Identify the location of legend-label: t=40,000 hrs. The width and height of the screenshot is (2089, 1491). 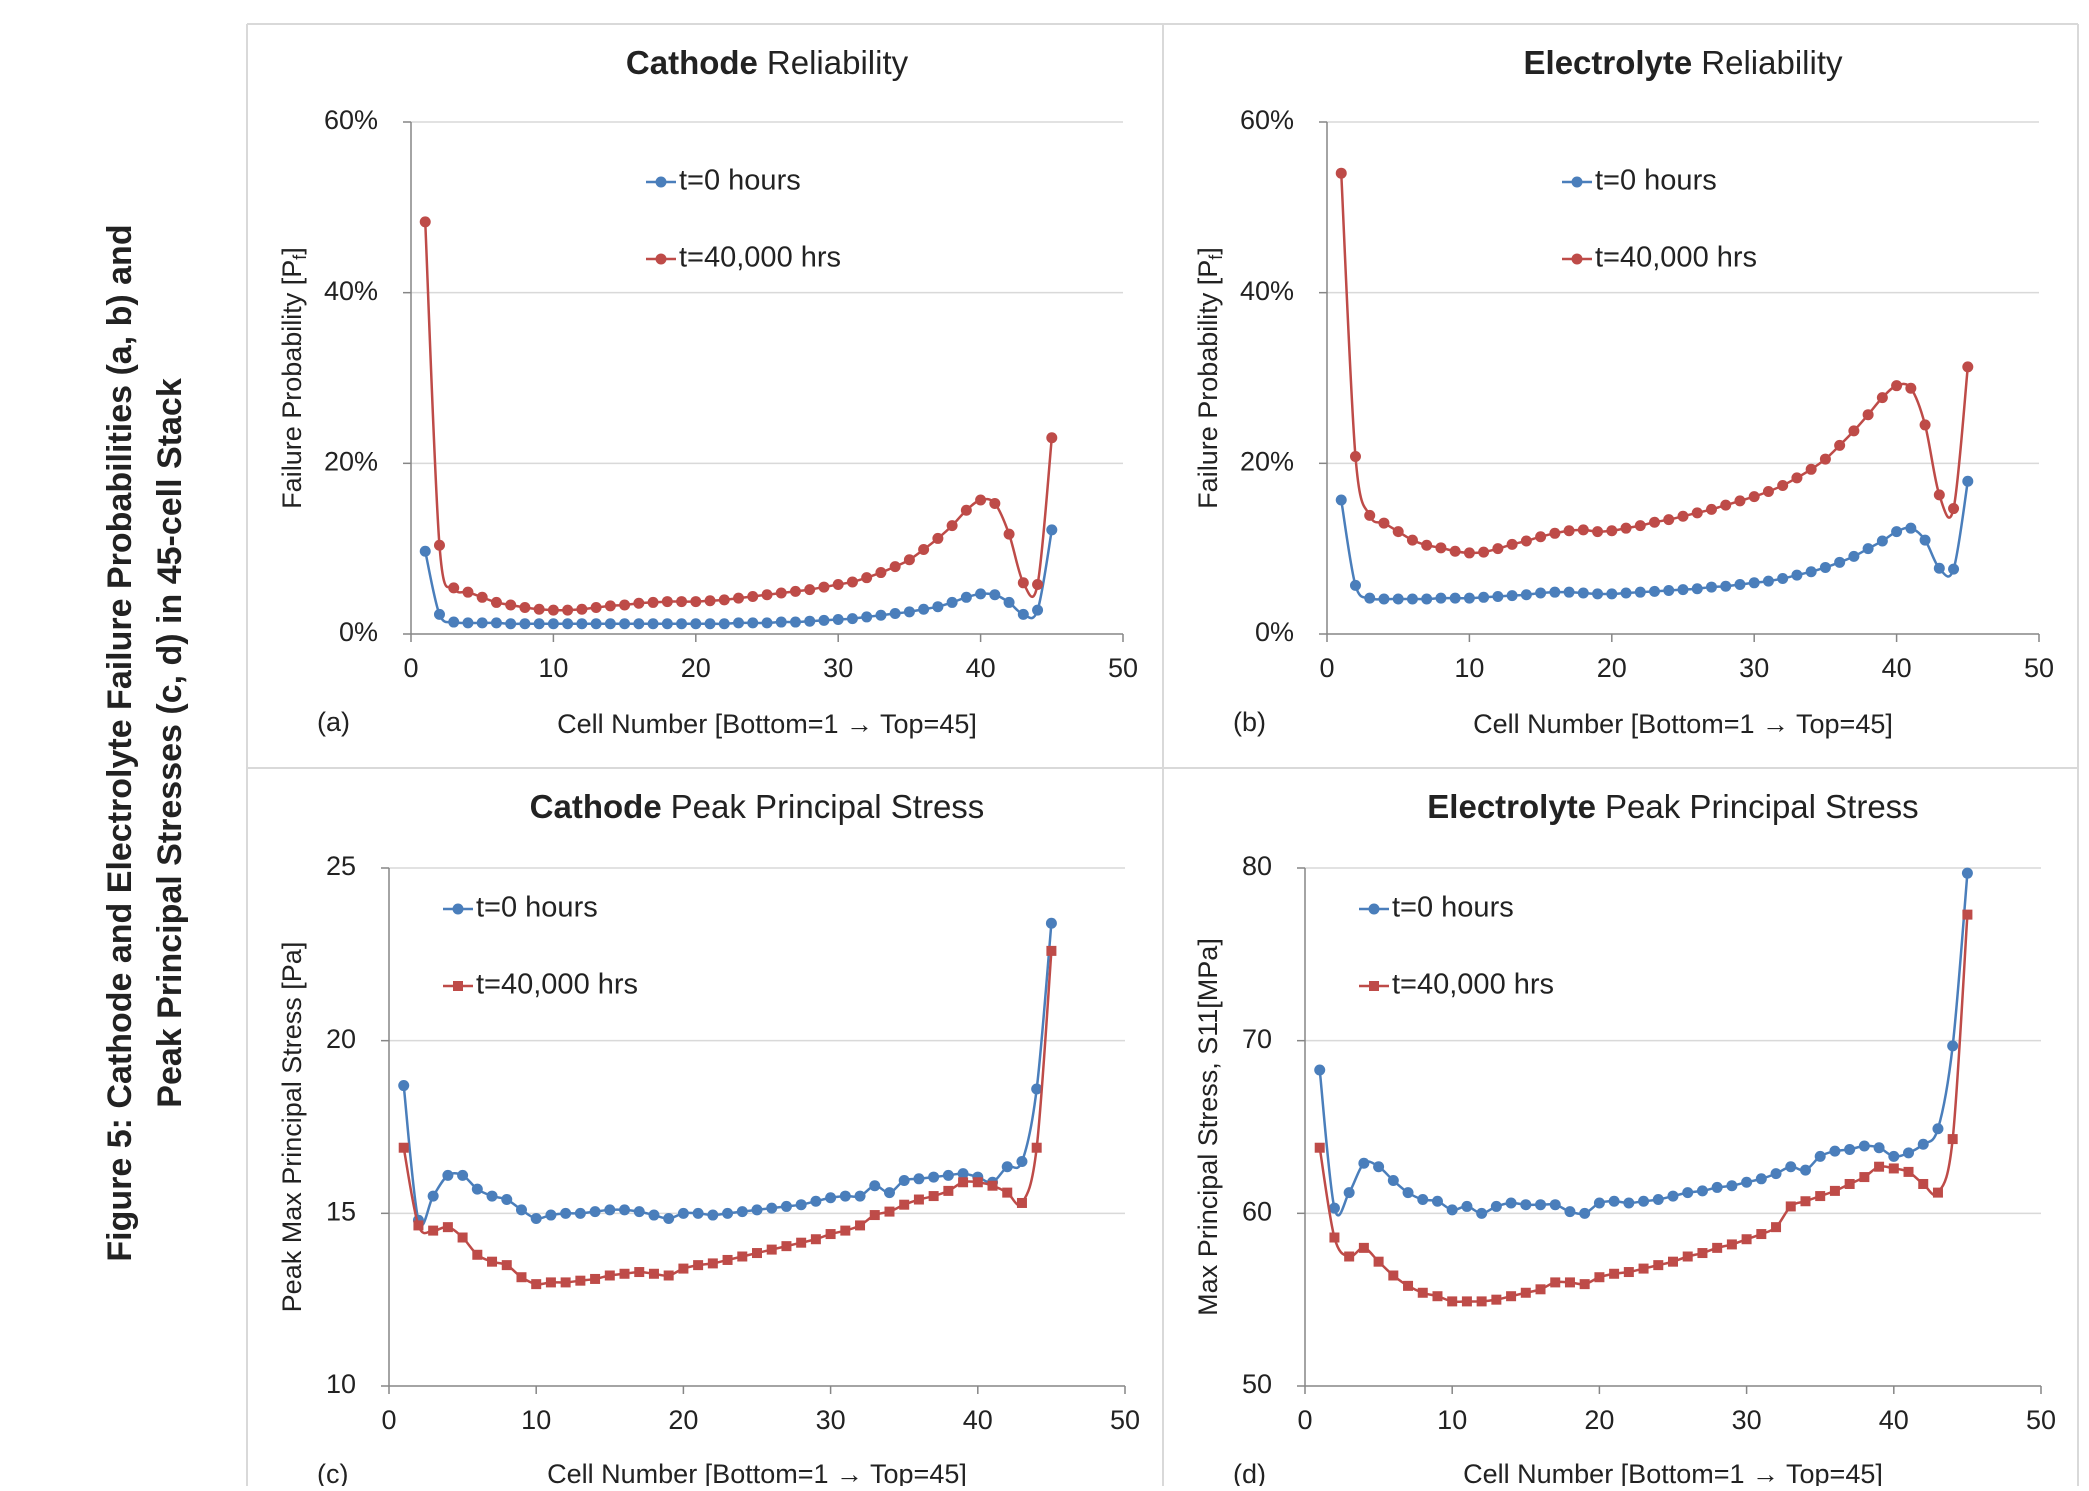
(1473, 985).